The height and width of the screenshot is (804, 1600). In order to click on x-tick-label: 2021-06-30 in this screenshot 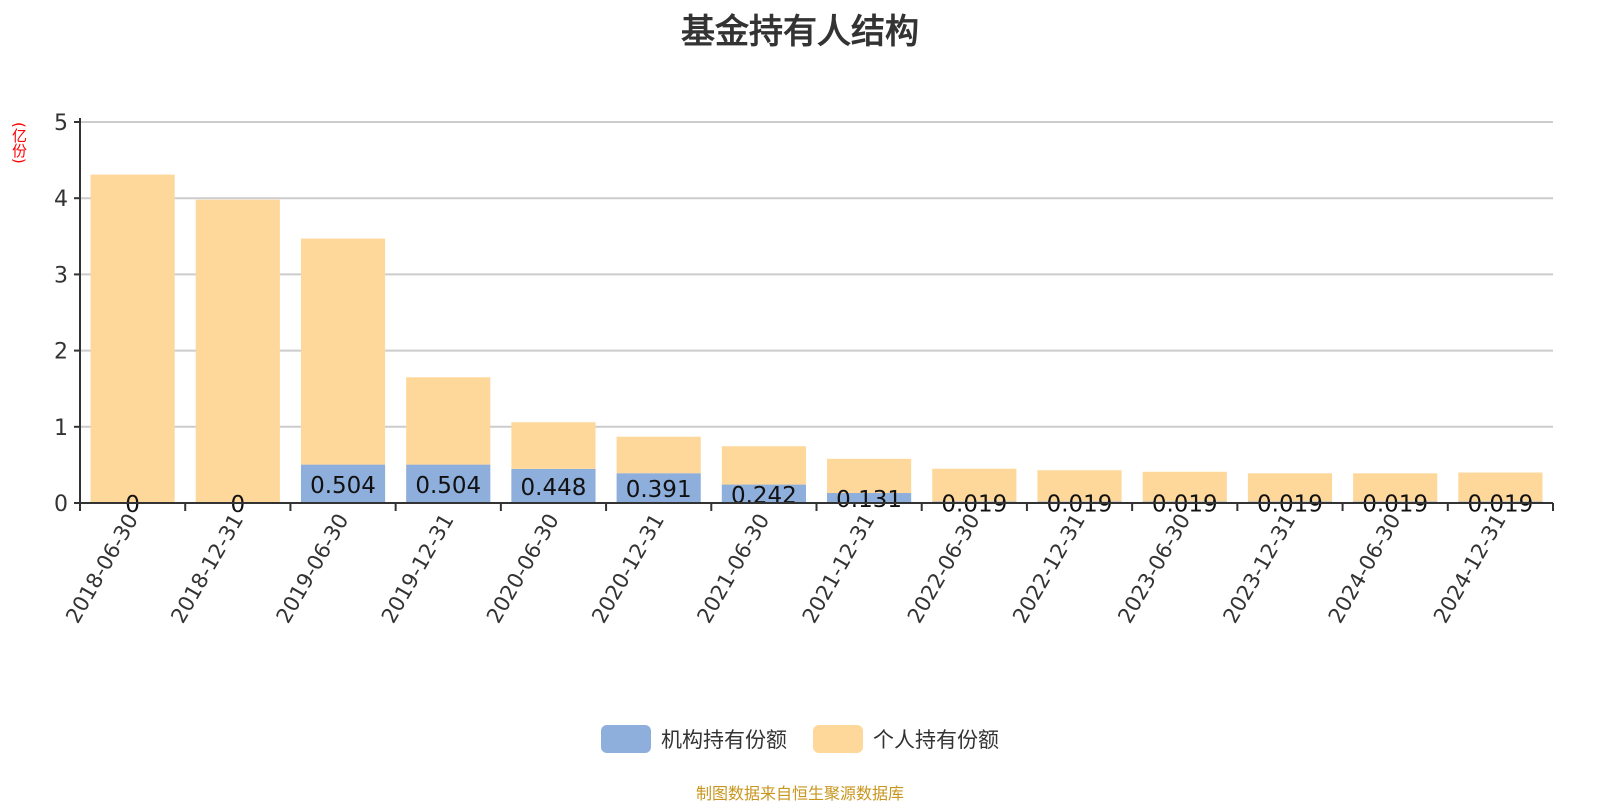, I will do `click(733, 569)`.